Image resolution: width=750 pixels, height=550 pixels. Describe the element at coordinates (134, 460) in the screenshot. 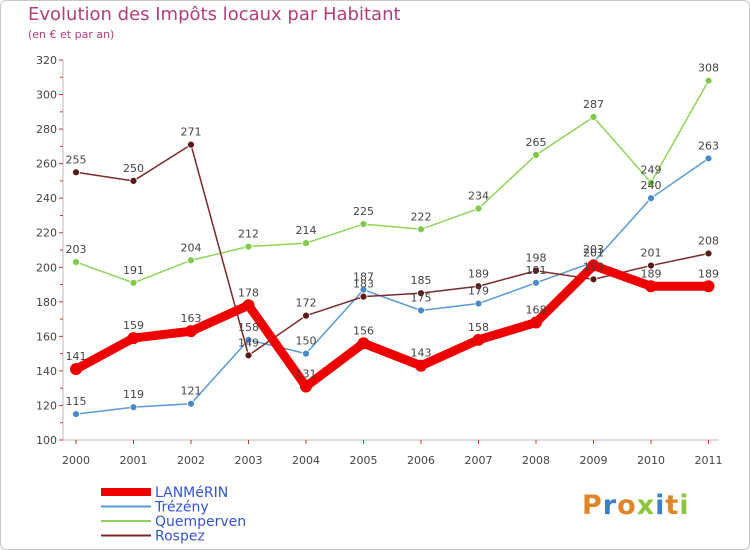

I see `x-tick-label: 2001` at that location.